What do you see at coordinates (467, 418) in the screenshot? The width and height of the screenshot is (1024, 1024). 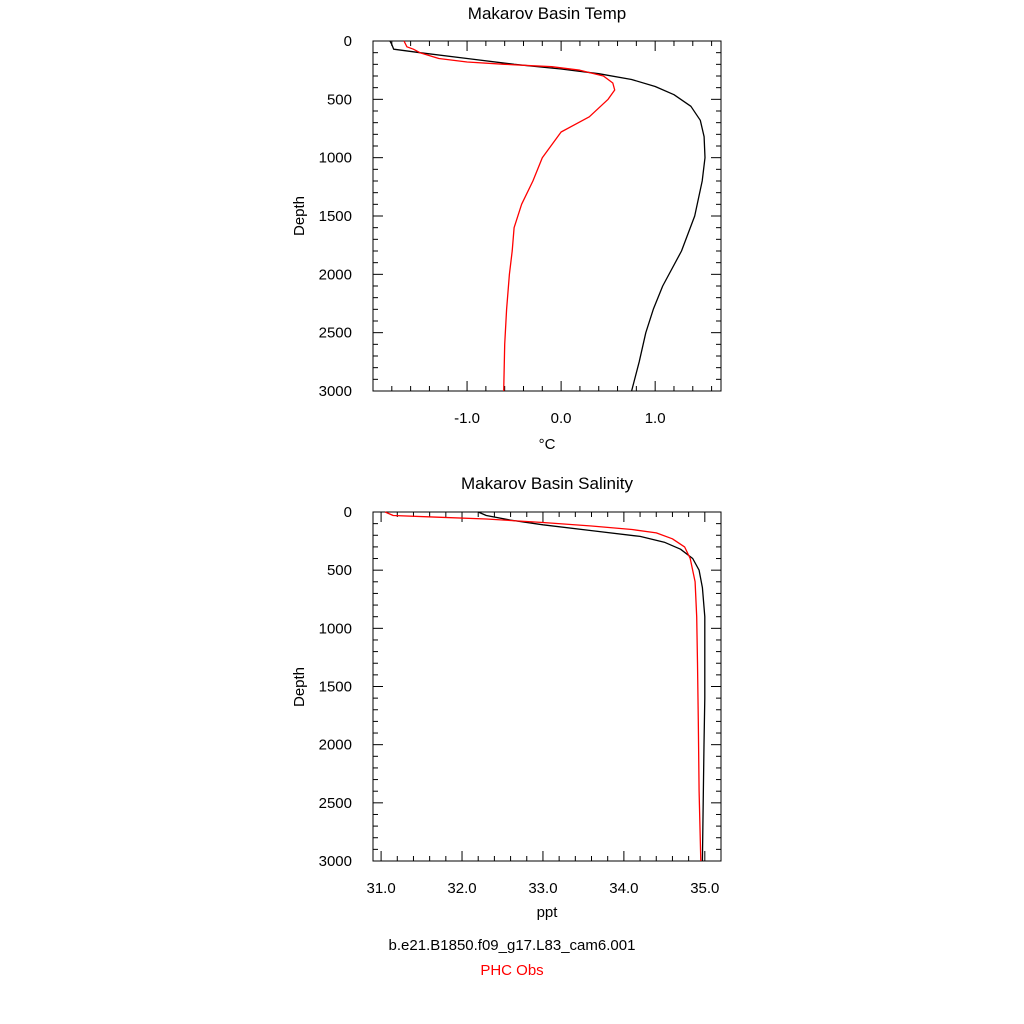 I see `x-tick-label: -1.0` at bounding box center [467, 418].